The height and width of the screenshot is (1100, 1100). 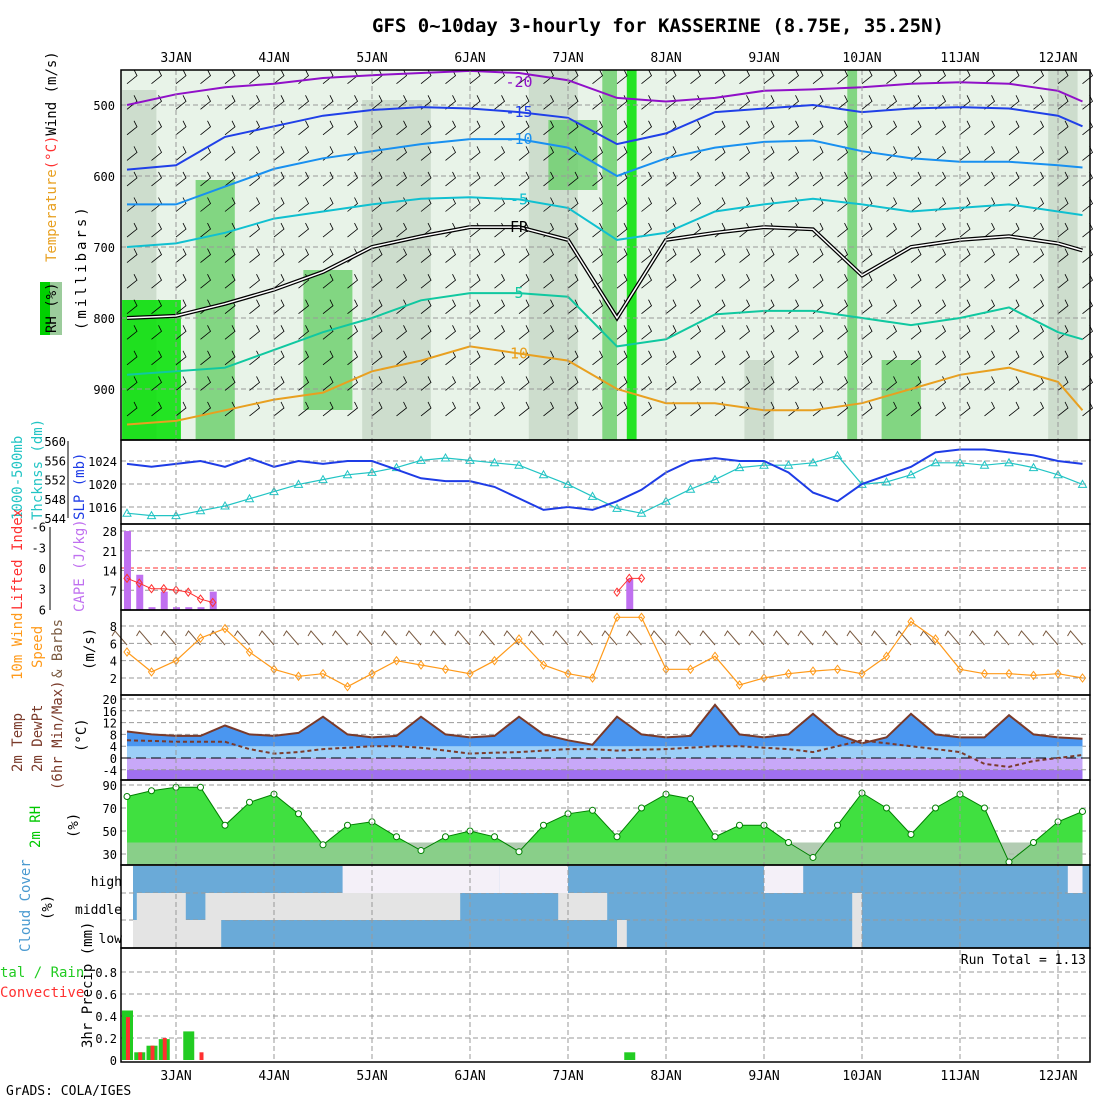 I want to click on panel-frame, so click(x=605, y=567).